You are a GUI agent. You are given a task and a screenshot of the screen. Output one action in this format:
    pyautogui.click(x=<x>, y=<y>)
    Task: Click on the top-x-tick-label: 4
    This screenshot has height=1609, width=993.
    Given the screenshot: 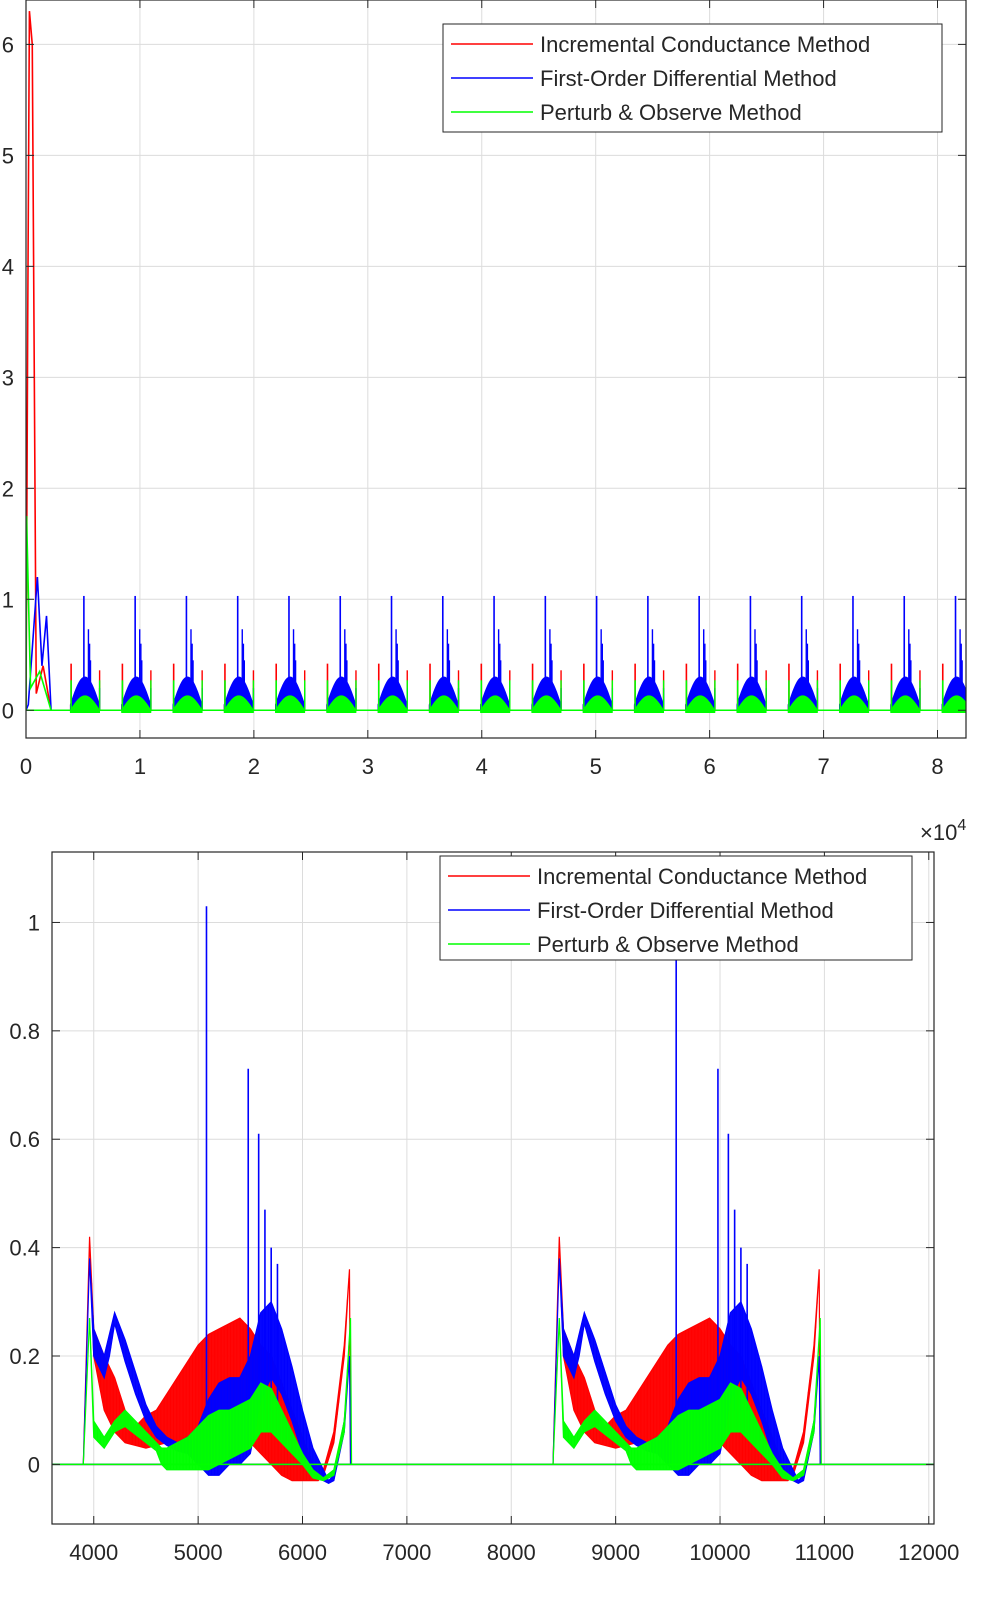 What is the action you would take?
    pyautogui.click(x=482, y=766)
    